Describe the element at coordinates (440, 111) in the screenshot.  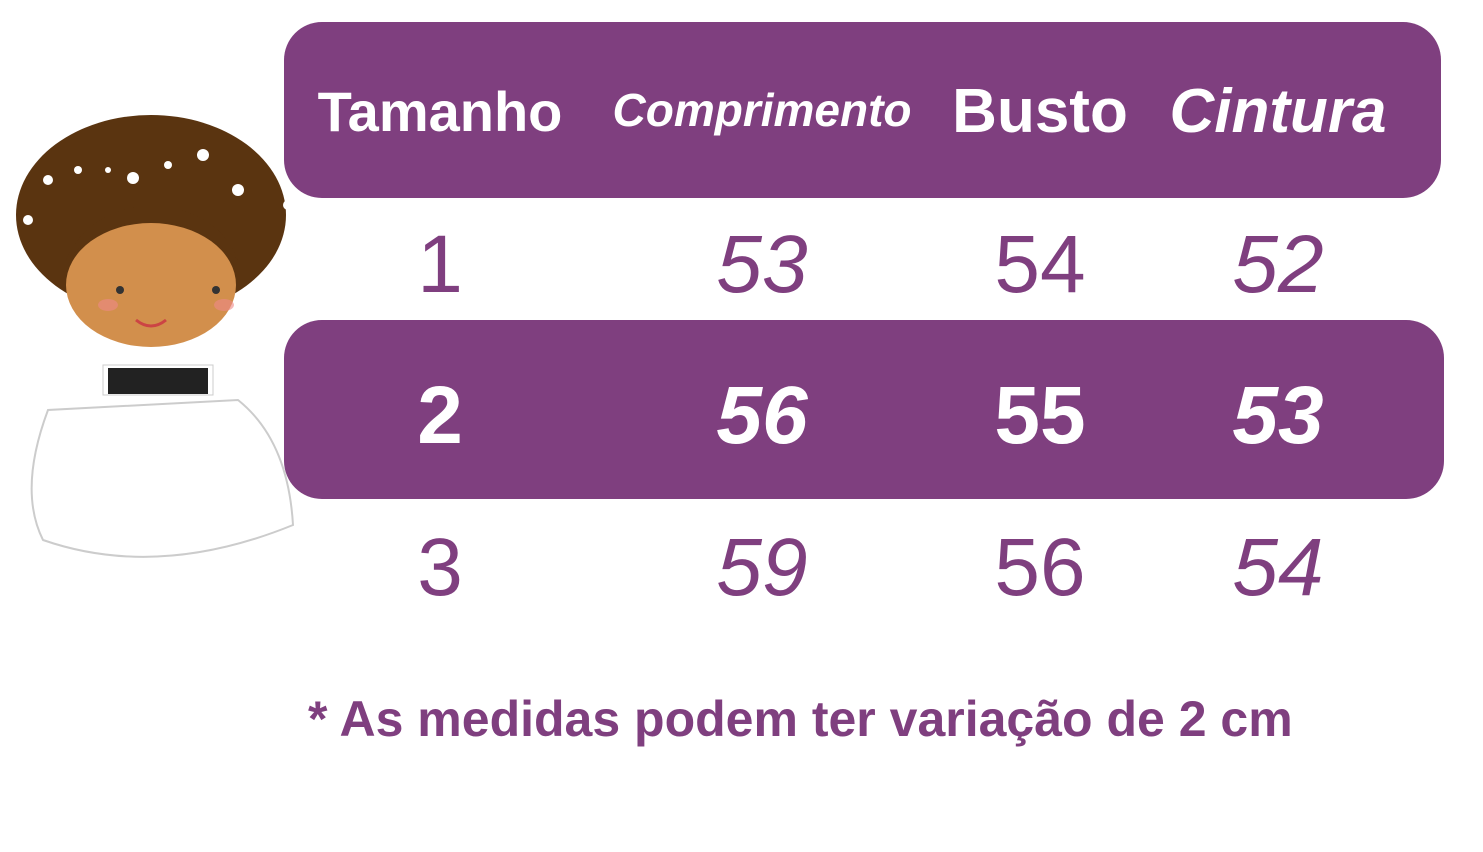
I see `header-tamanho: Tamanho` at that location.